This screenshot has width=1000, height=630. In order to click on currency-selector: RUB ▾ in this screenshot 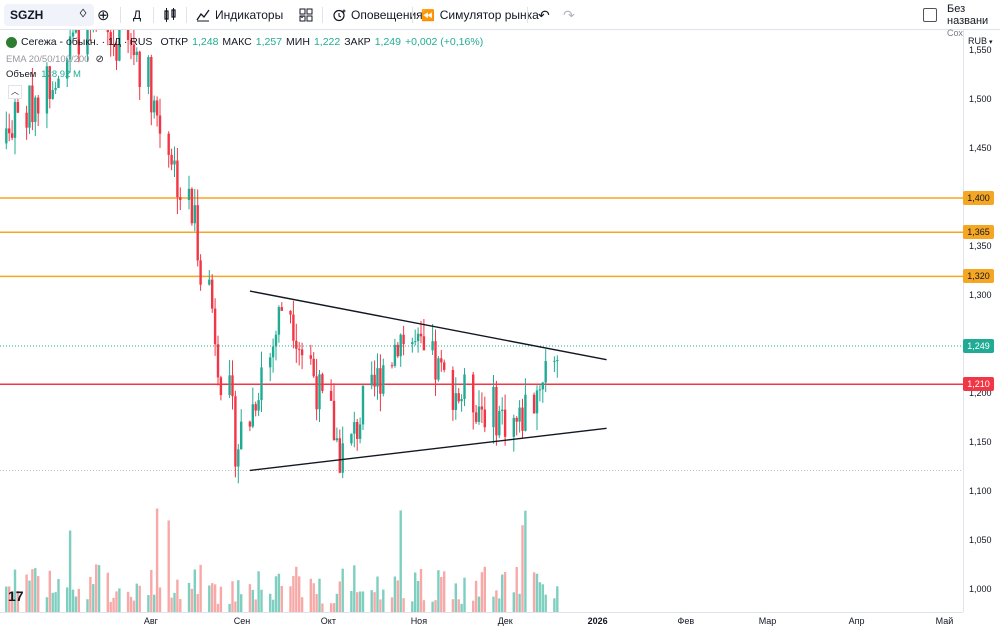, I will do `click(981, 41)`.